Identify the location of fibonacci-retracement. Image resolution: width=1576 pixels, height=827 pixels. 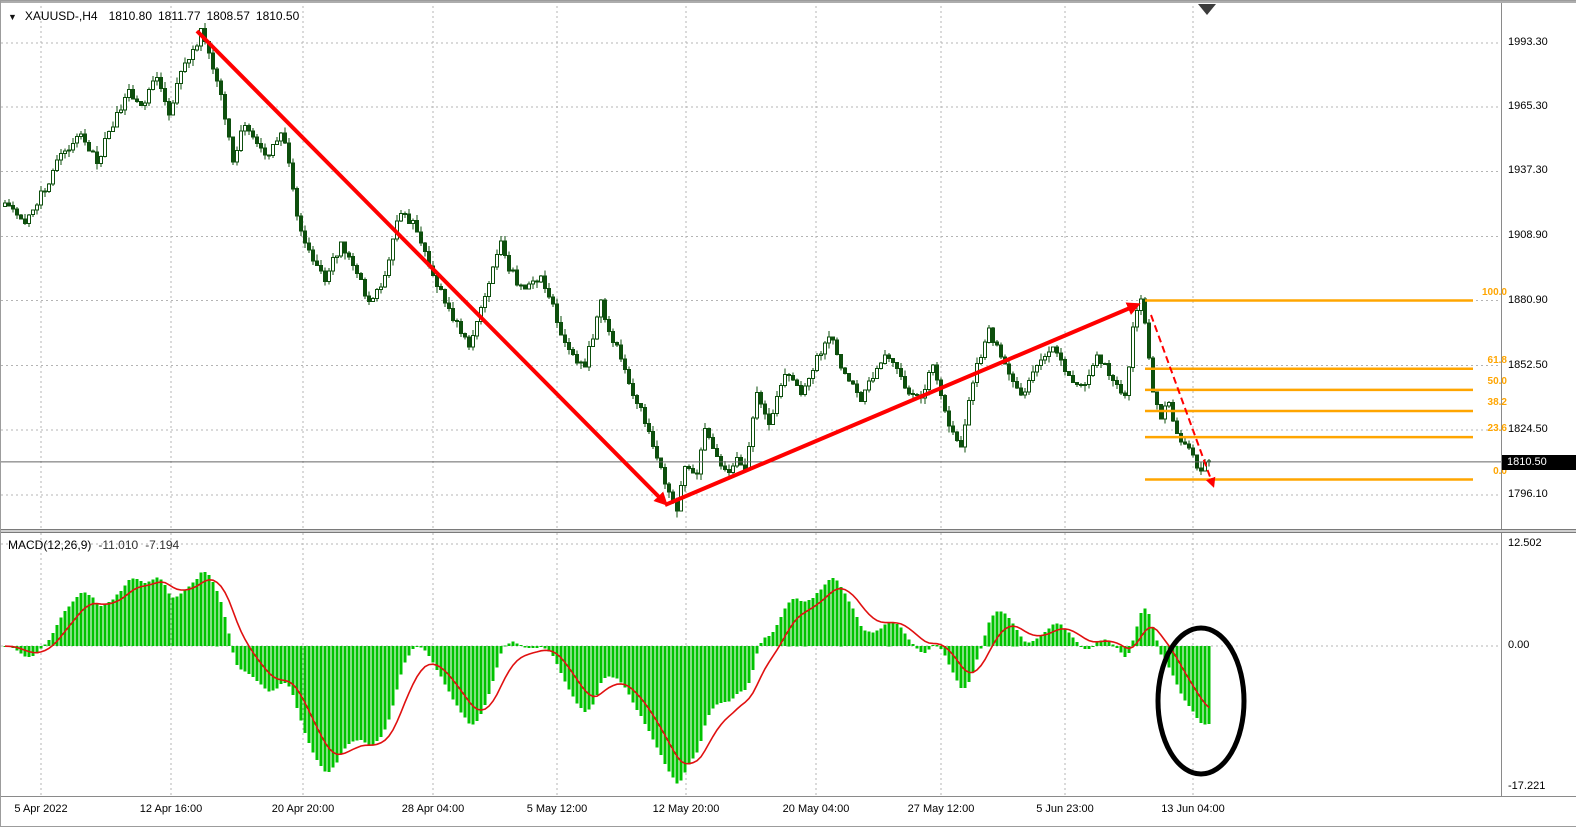
(1309, 390).